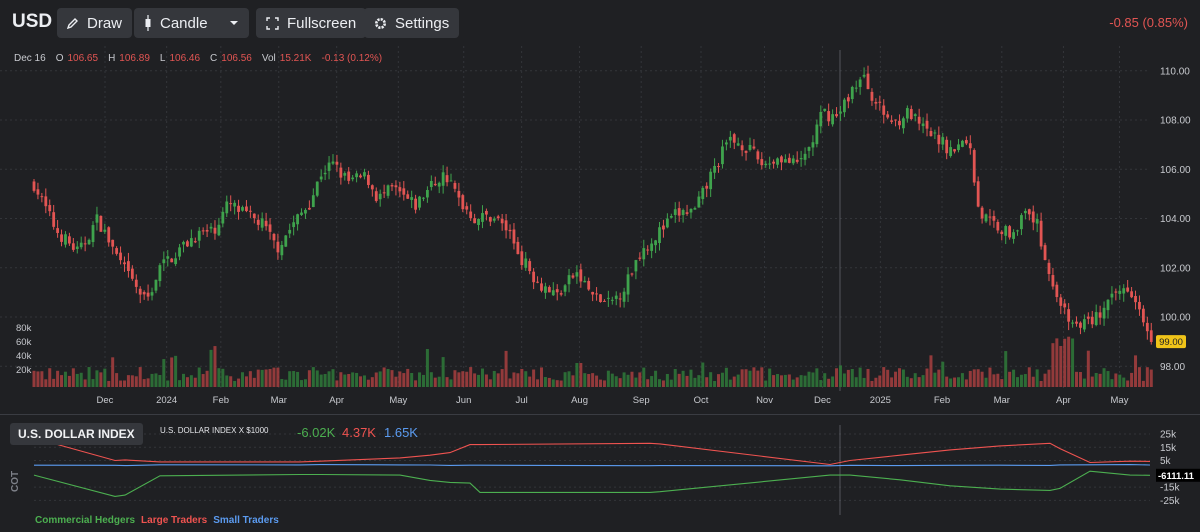  Describe the element at coordinates (221, 400) in the screenshot. I see `time-axis-label: Feb` at that location.